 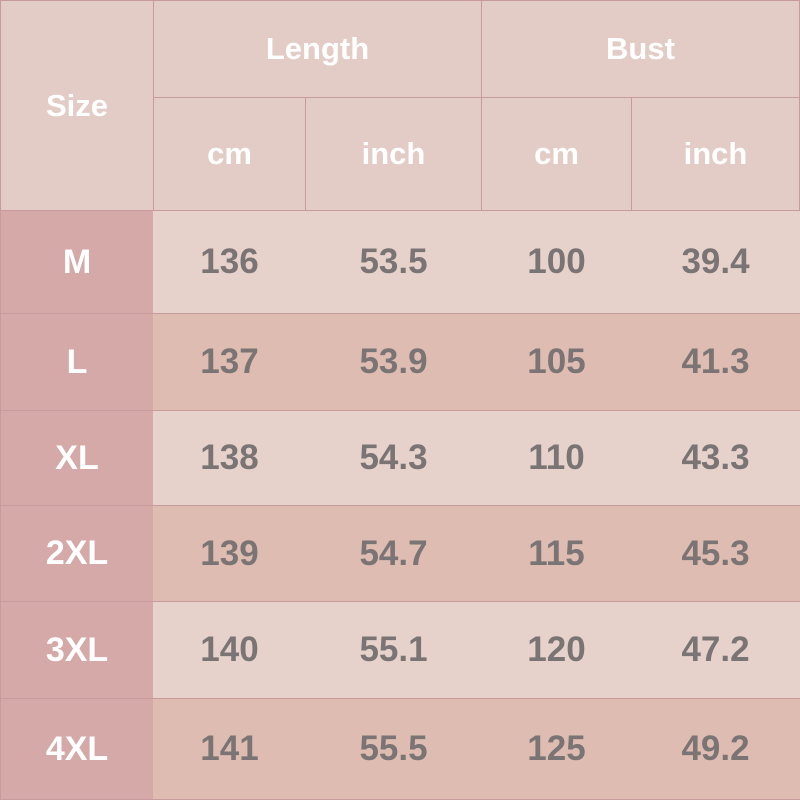 I want to click on measurement: 140, so click(x=229, y=650).